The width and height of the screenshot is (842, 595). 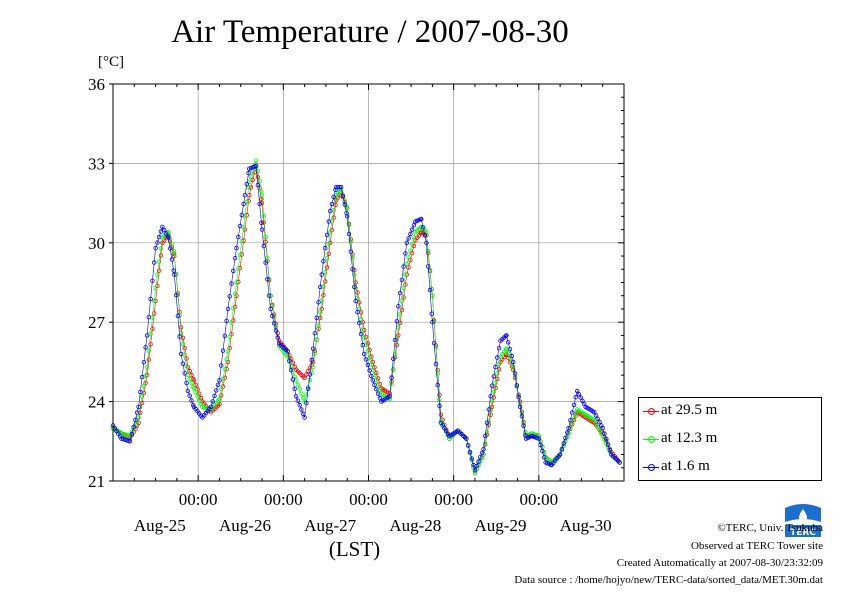 What do you see at coordinates (756, 546) in the screenshot?
I see `credit-site: Observed at TERC Tower site` at bounding box center [756, 546].